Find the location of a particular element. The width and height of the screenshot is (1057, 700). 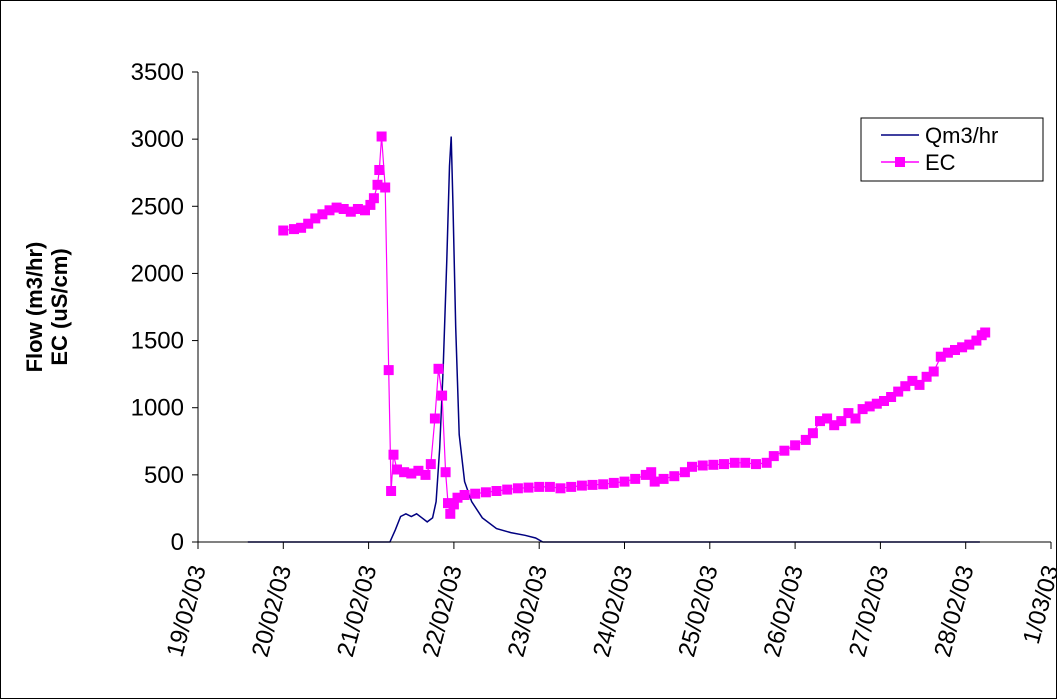

legend-box is located at coordinates (952, 149).